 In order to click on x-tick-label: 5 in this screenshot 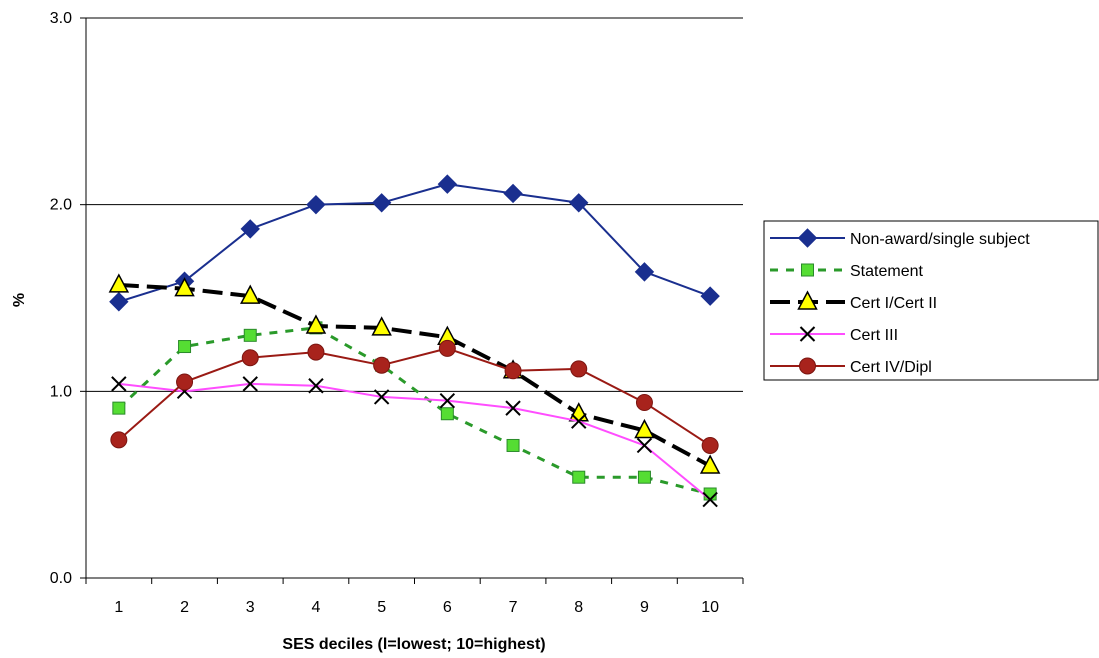, I will do `click(381, 607)`.